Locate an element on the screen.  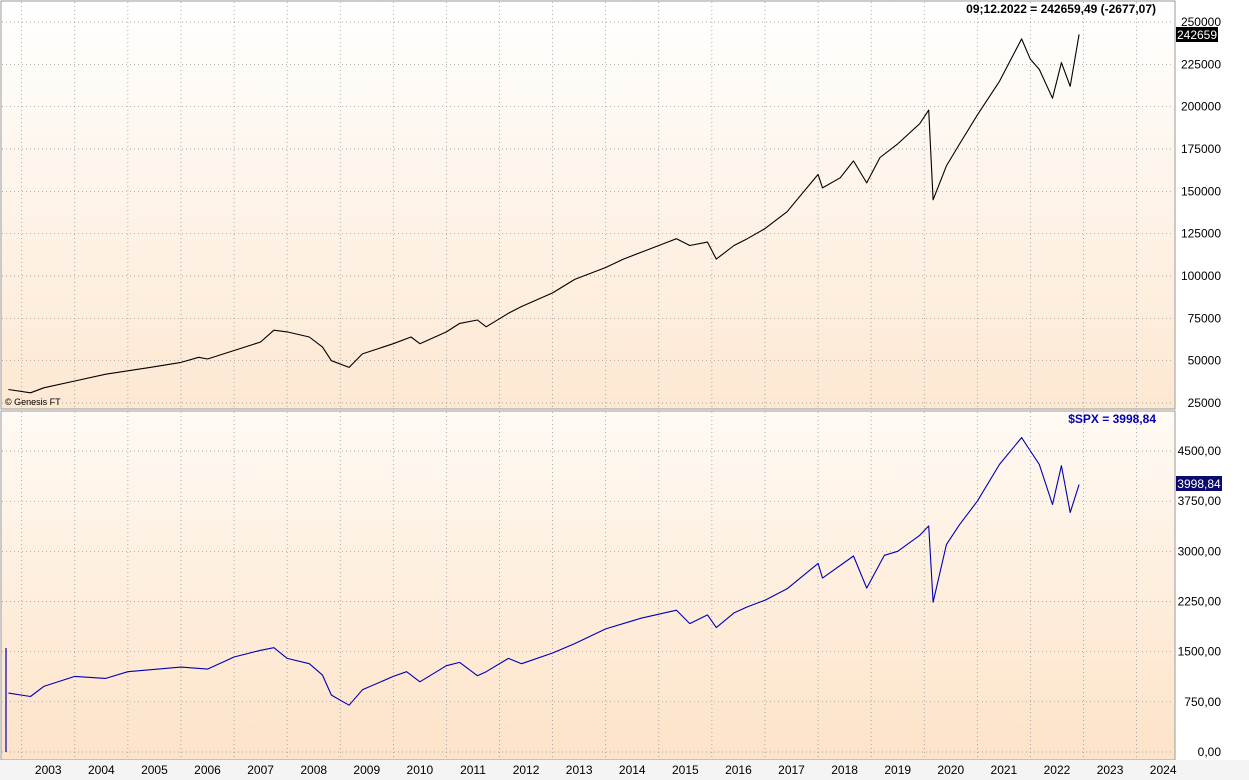
x-tick-label: 2015 is located at coordinates (685, 770).